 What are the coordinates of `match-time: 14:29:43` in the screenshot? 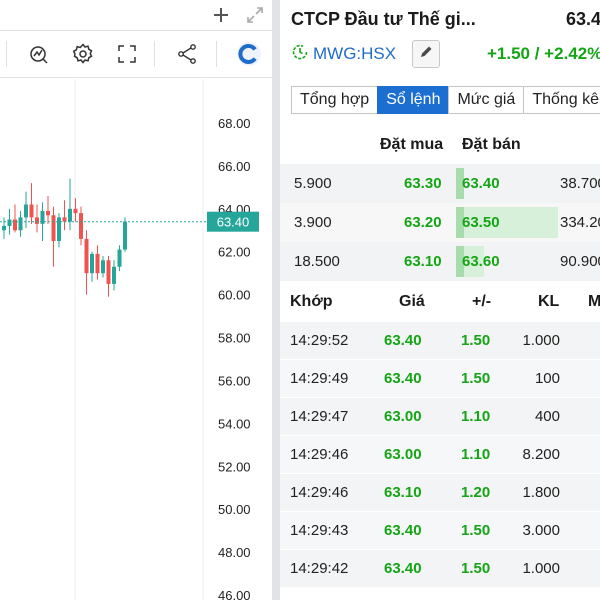 It's located at (319, 530).